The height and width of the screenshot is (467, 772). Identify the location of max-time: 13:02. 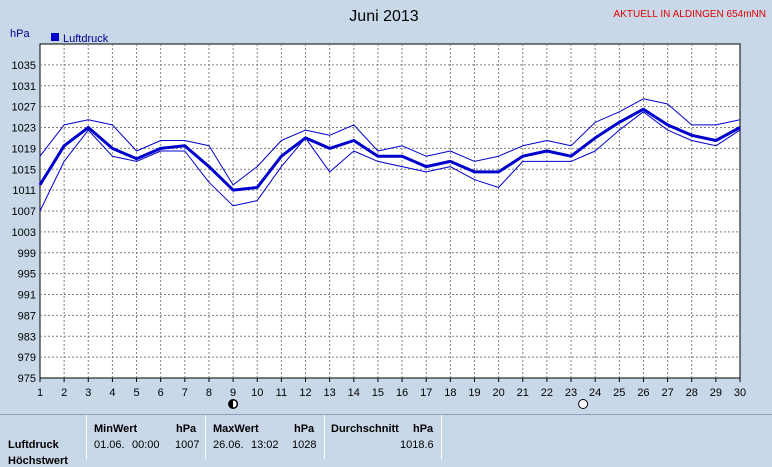
(265, 445).